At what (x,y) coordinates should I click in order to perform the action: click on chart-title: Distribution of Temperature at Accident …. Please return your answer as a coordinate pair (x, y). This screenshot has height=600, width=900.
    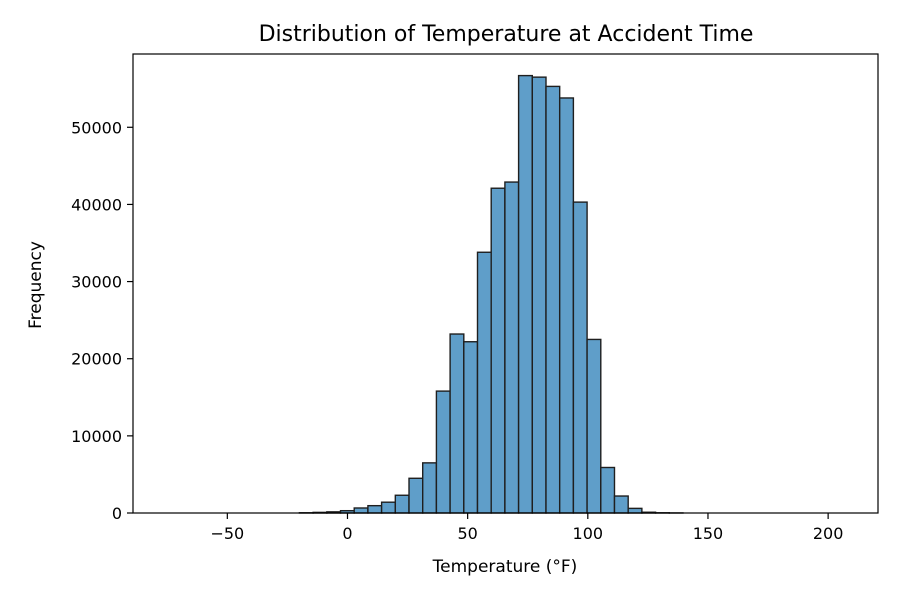
    Looking at the image, I should click on (506, 34).